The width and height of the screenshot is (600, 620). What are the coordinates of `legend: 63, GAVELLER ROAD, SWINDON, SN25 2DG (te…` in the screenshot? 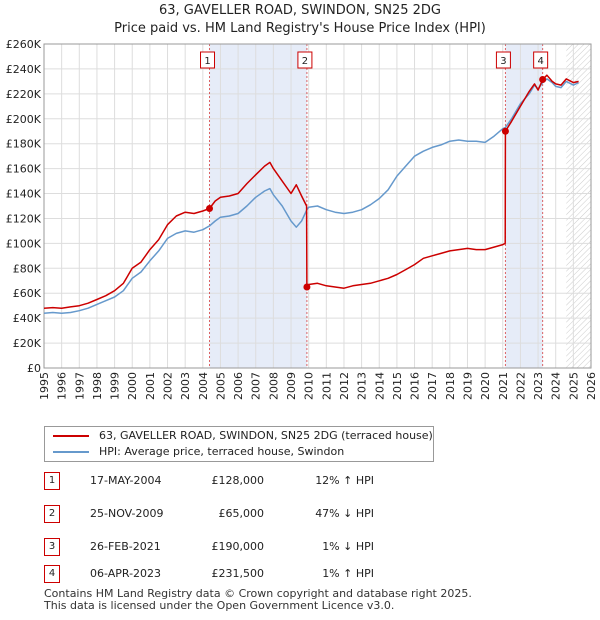 It's located at (239, 444).